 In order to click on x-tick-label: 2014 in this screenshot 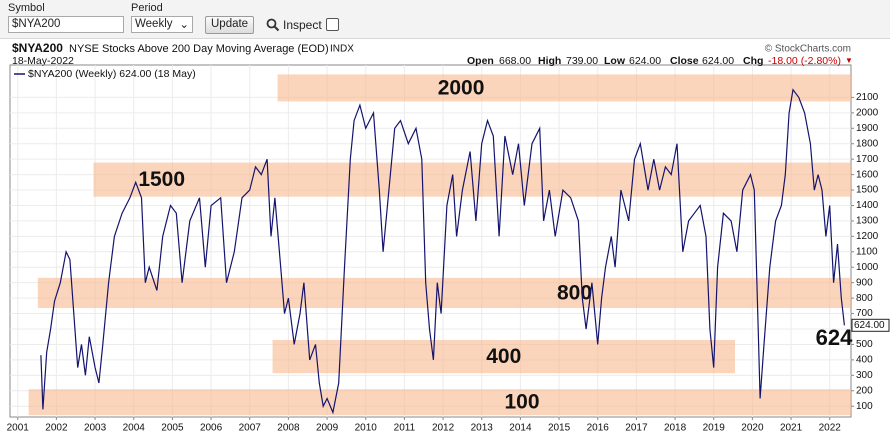, I will do `click(520, 428)`.